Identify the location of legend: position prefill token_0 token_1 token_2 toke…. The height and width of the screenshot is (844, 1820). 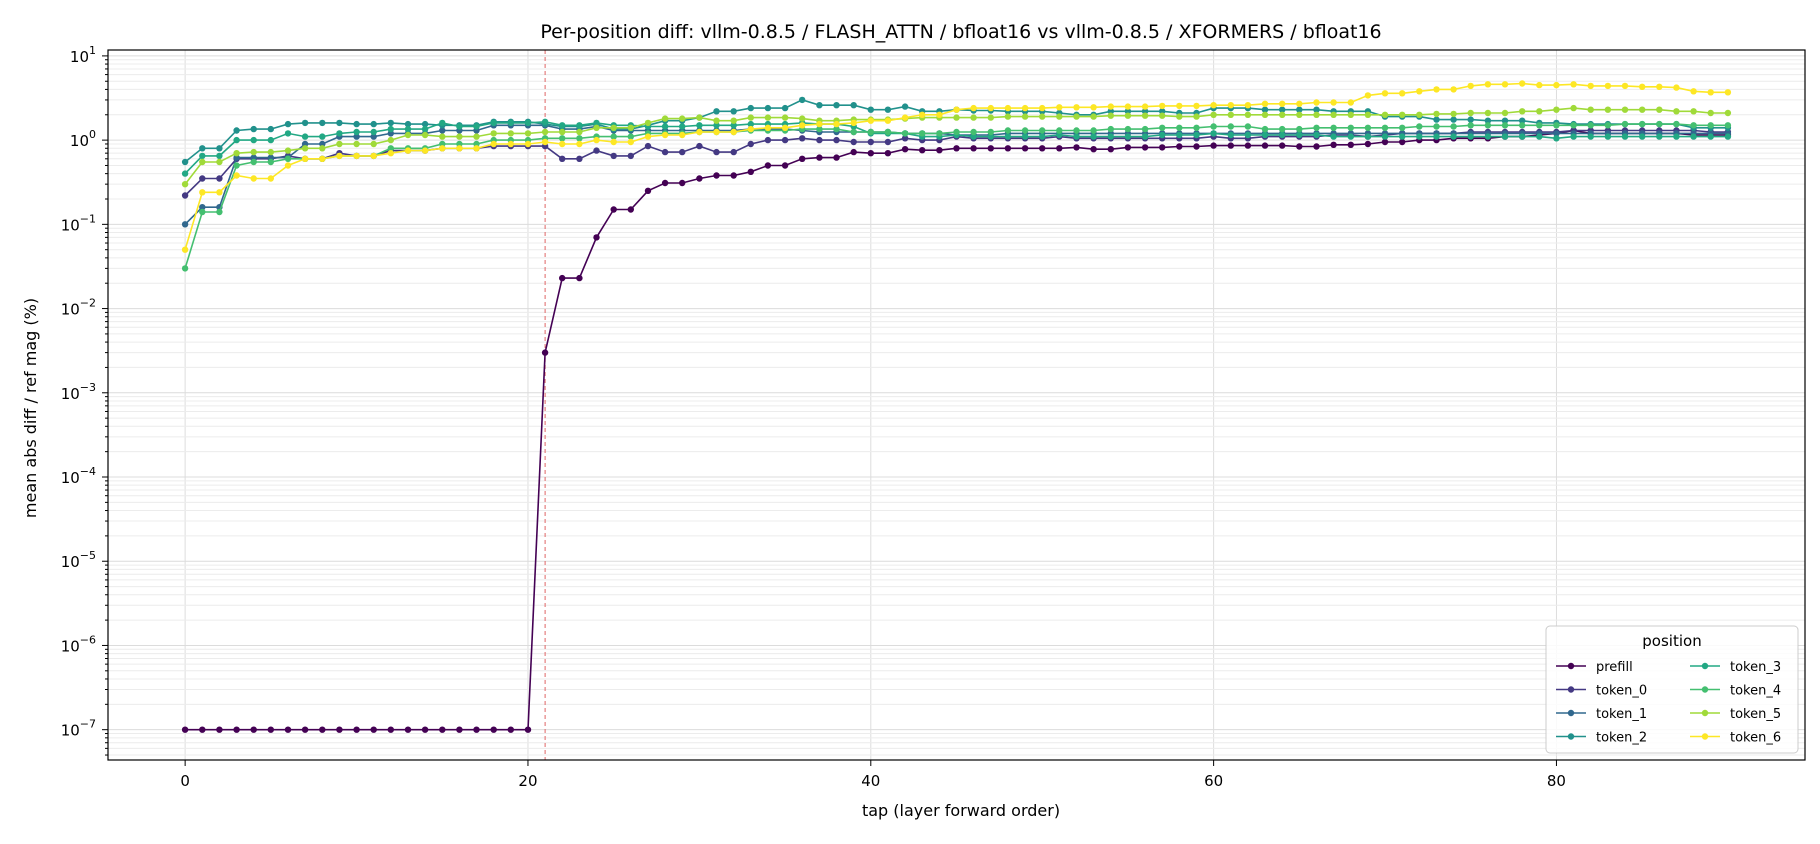
(1672, 689).